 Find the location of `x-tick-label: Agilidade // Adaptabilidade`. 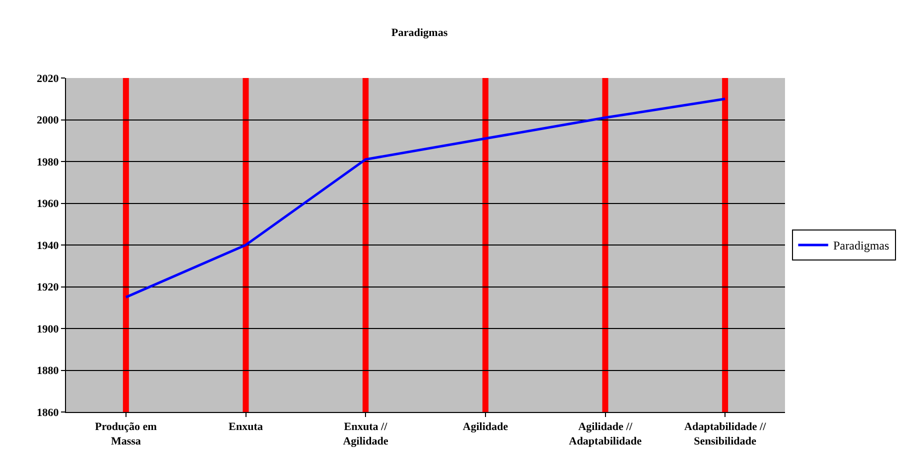

x-tick-label: Agilidade // Adaptabilidade is located at coordinates (605, 434).